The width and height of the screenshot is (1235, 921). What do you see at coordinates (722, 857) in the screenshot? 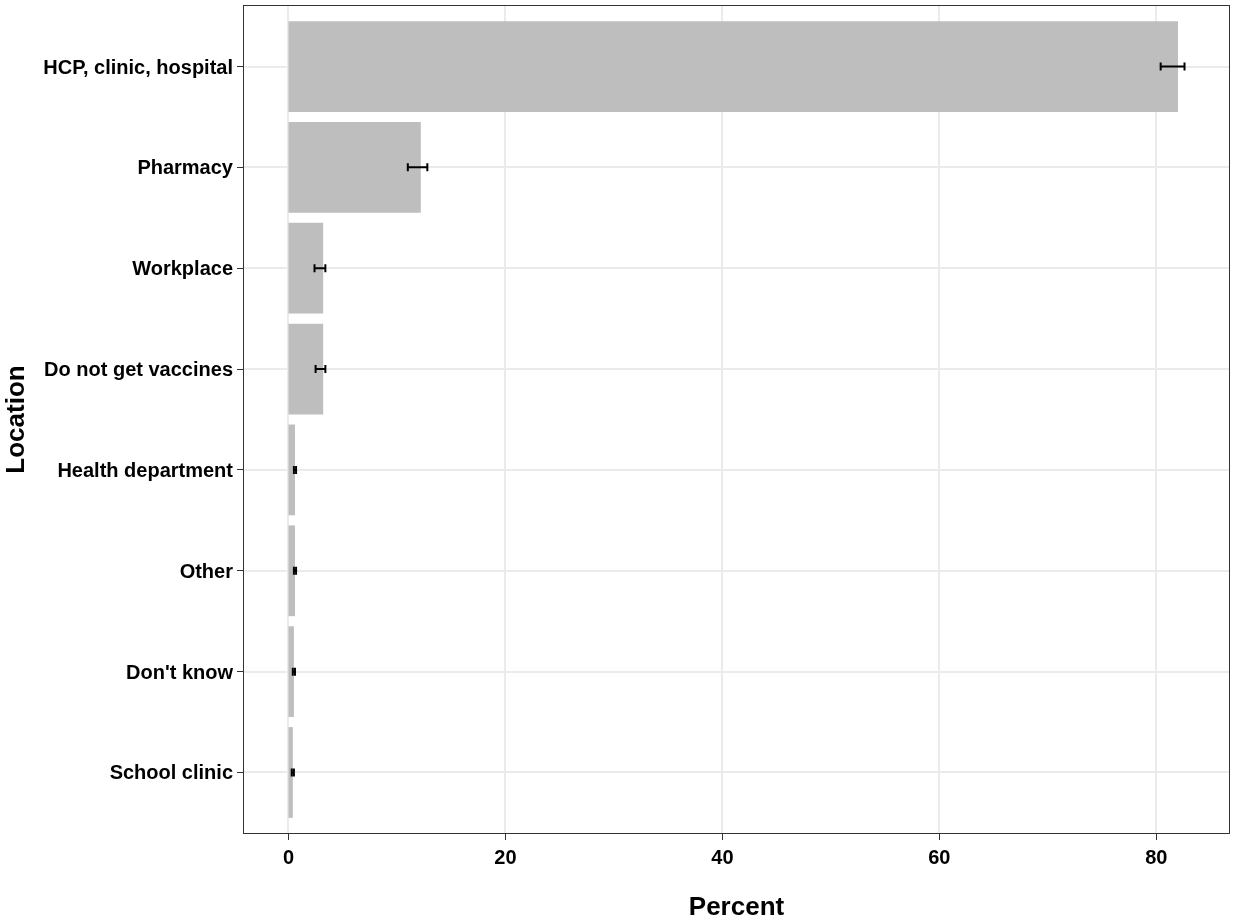
I see `x-tick-label: 40` at bounding box center [722, 857].